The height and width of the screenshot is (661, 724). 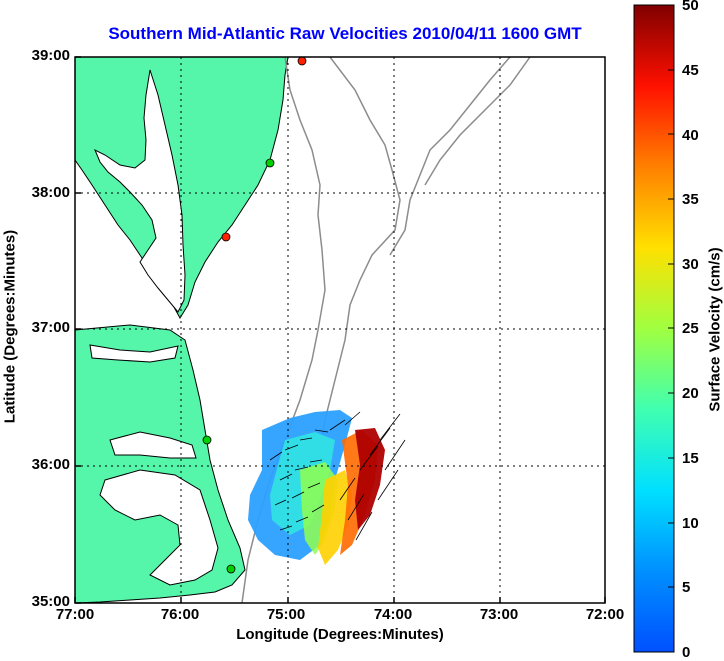 What do you see at coordinates (671, 328) in the screenshot?
I see `colorbar-ticks` at bounding box center [671, 328].